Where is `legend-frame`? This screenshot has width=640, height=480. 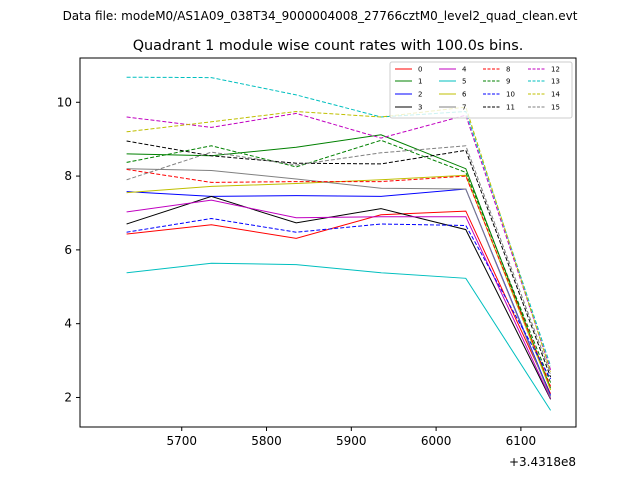
legend-frame is located at coordinates (481, 90).